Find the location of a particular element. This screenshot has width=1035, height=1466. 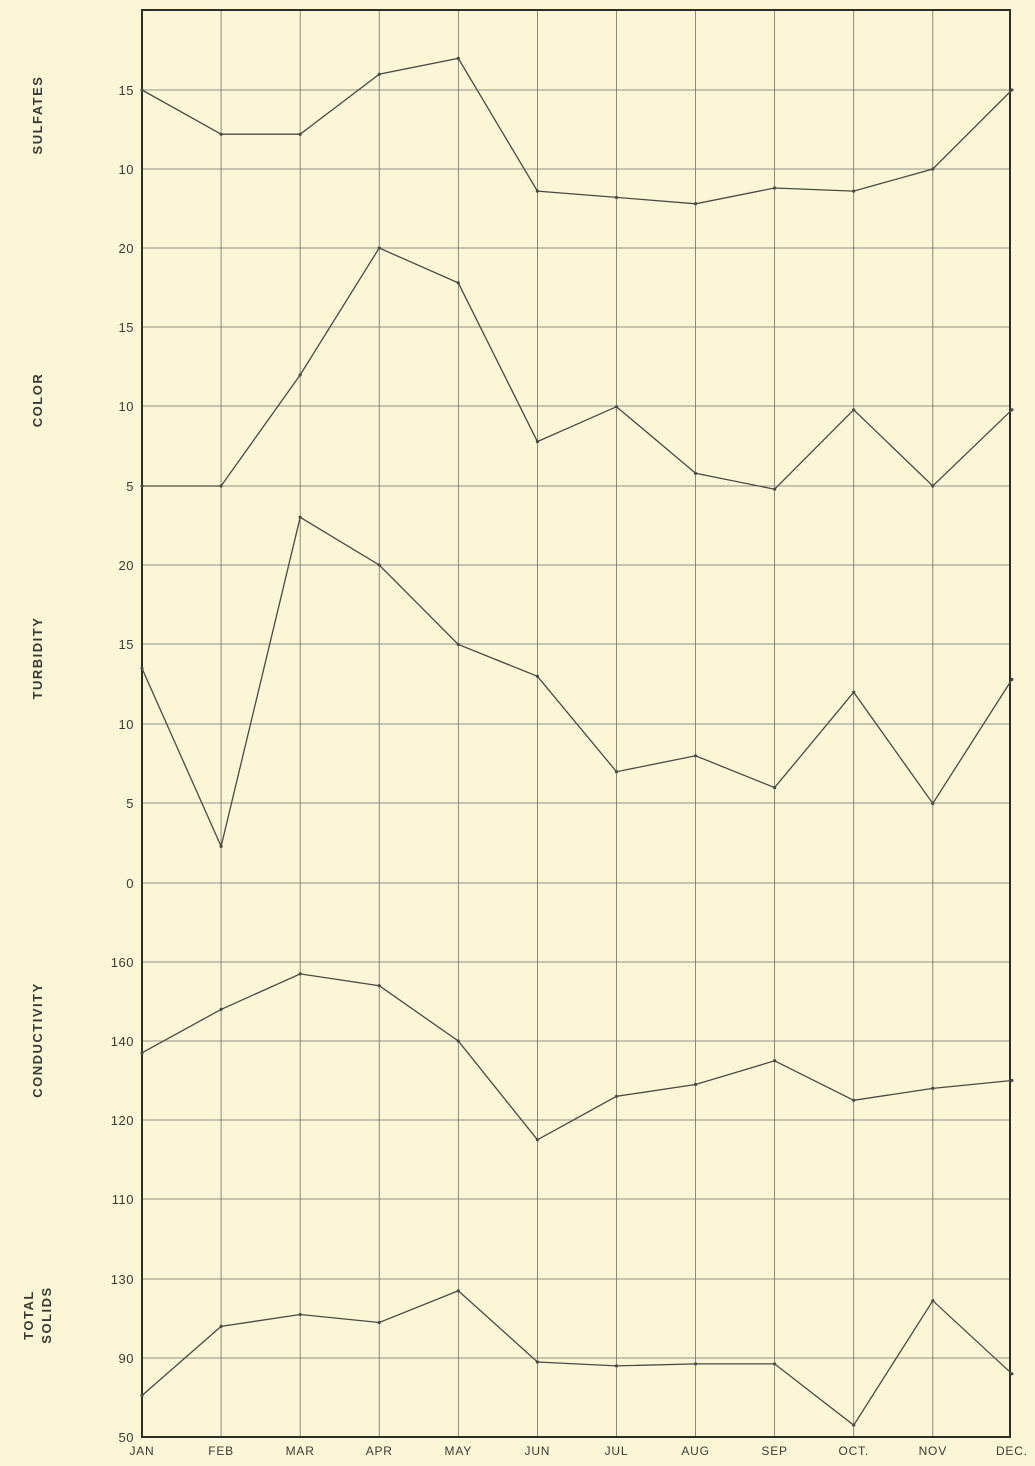

series-line-color is located at coordinates (577, 368).